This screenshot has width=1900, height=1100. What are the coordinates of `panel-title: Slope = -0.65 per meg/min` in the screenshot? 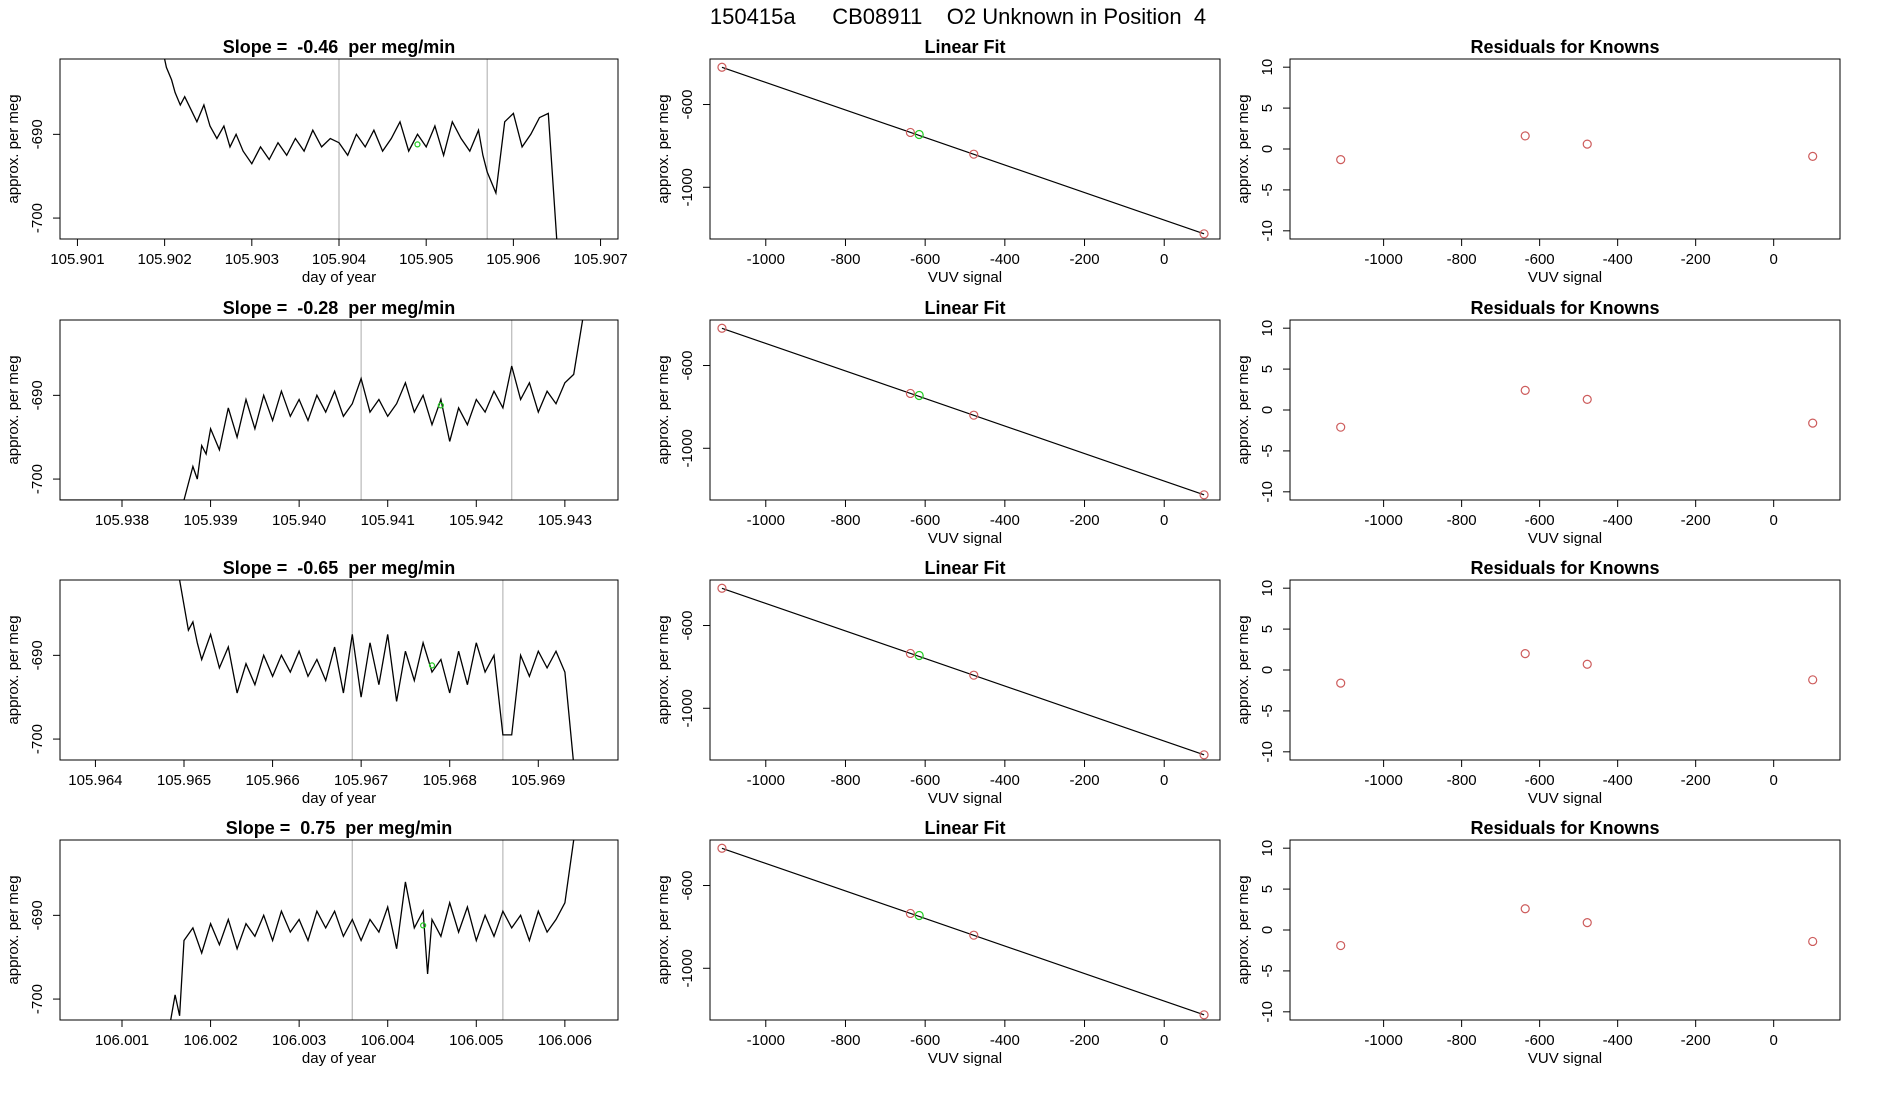 It's located at (339, 568).